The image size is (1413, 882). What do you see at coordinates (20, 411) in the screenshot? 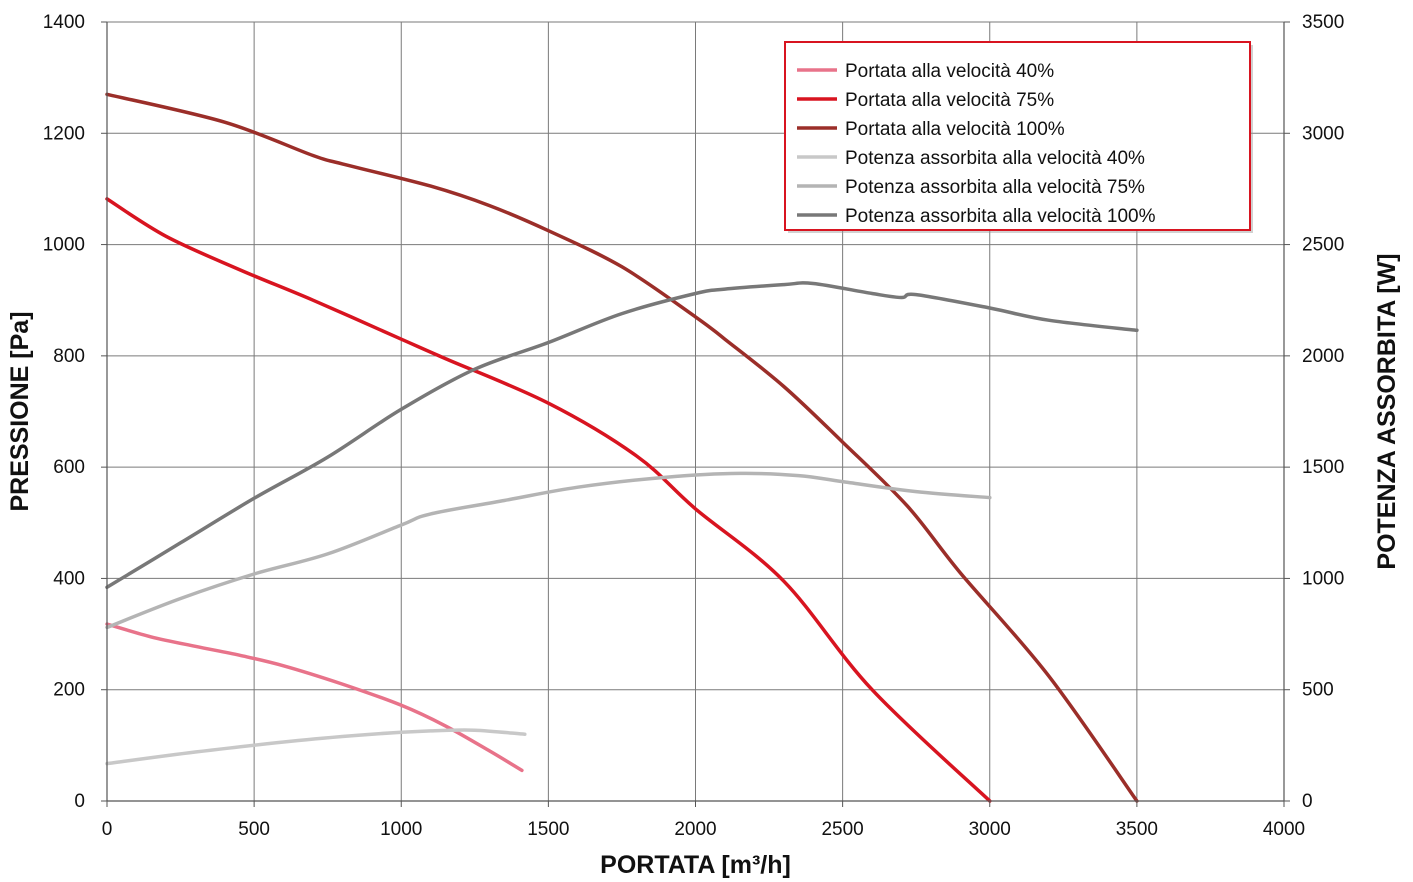
I see `y-axis-title: PRESSIONE [Pa]` at bounding box center [20, 411].